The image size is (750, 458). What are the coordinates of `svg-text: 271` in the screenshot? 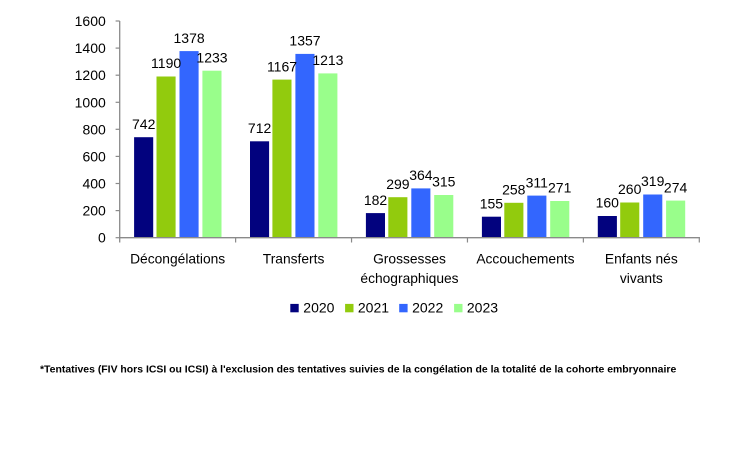 It's located at (560, 188).